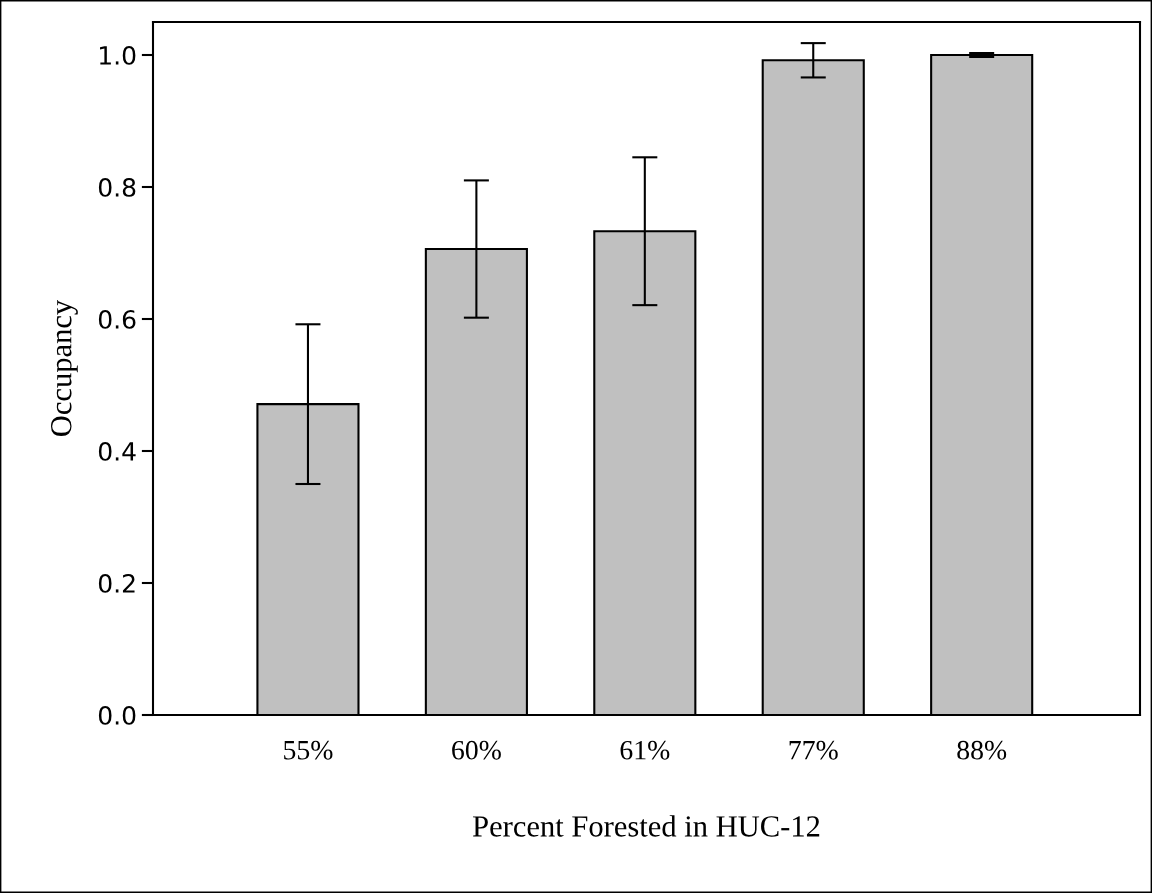 Image resolution: width=1152 pixels, height=893 pixels. Describe the element at coordinates (64, 367) in the screenshot. I see `y-axis-title: Occupancy` at that location.